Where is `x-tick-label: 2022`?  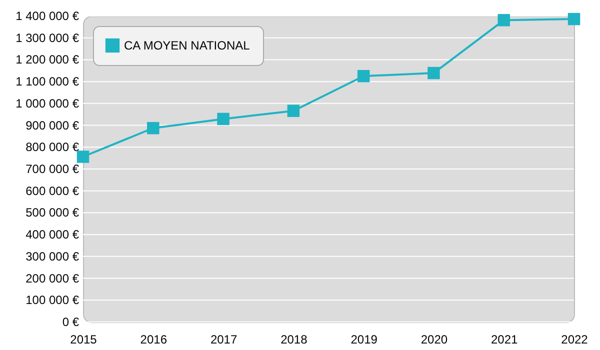 x-tick-label: 2022 is located at coordinates (574, 339).